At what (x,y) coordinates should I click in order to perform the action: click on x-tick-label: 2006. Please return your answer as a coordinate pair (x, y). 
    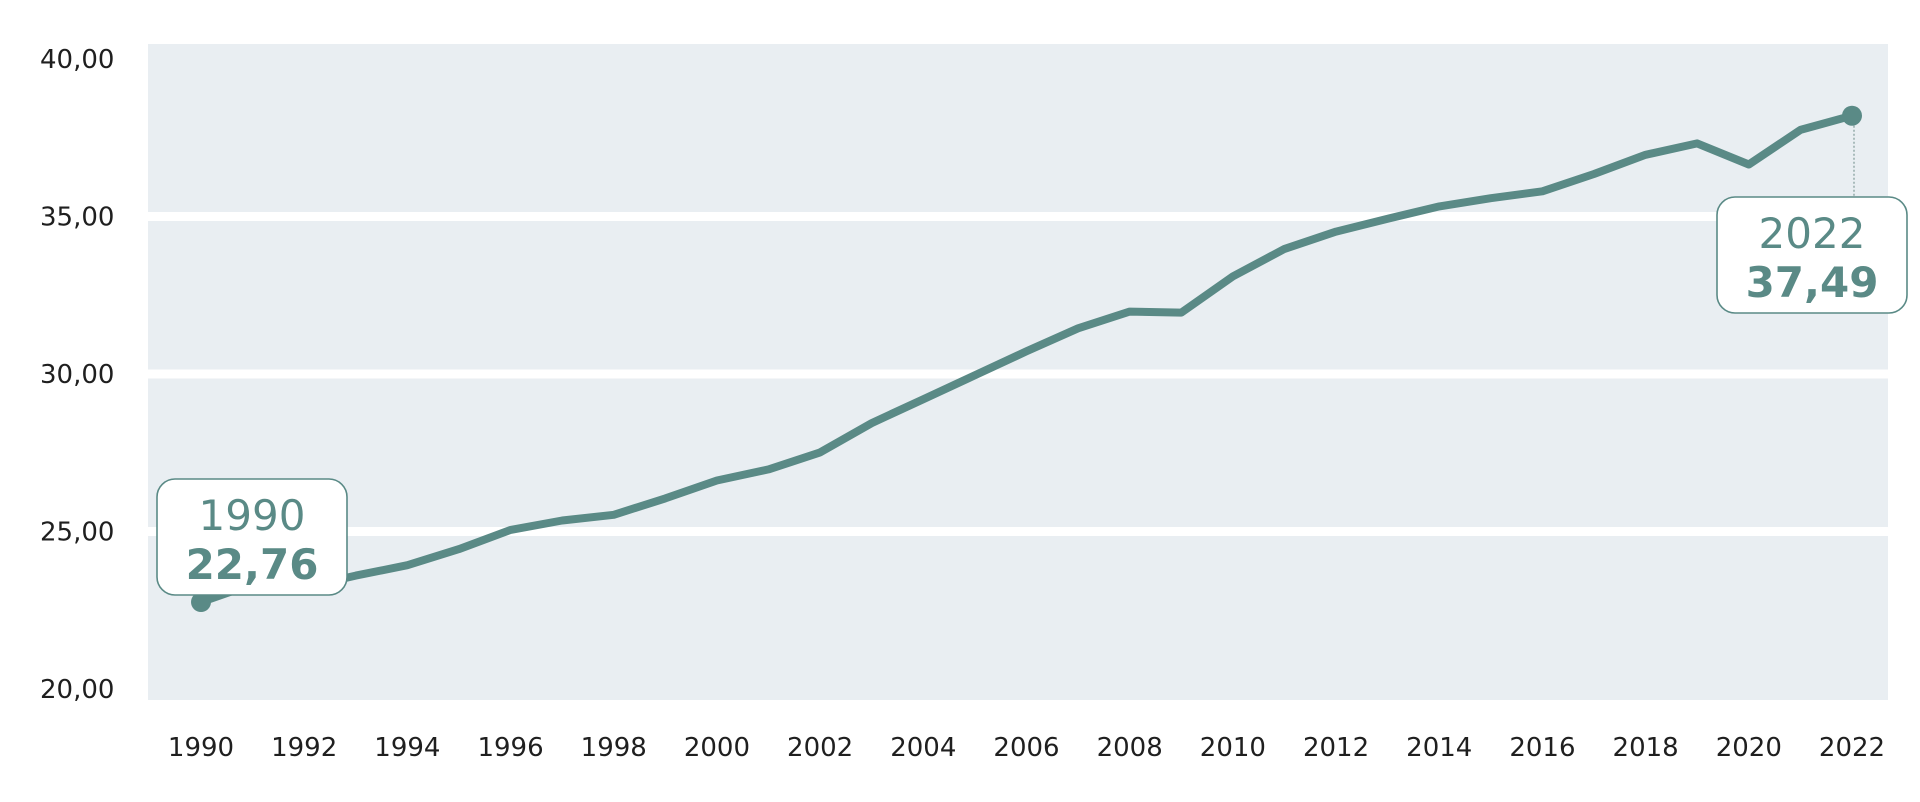
    Looking at the image, I should click on (1026, 748).